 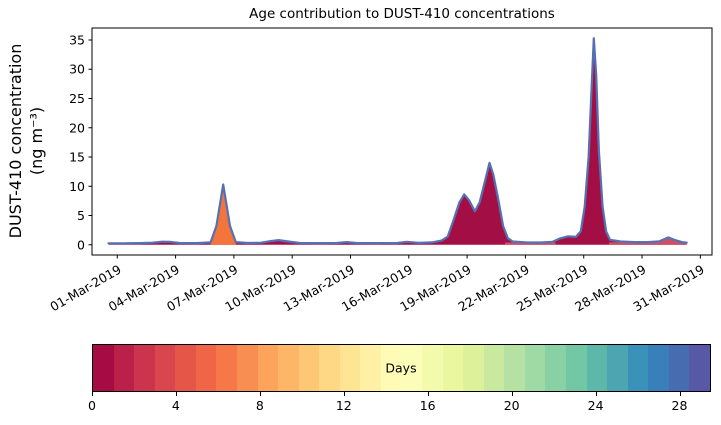 What do you see at coordinates (427, 405) in the screenshot?
I see `colorbar-tick-label: 16` at bounding box center [427, 405].